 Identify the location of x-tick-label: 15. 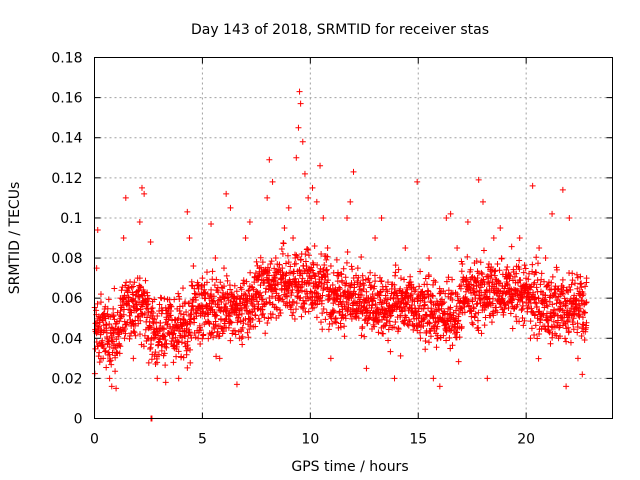
(418, 440).